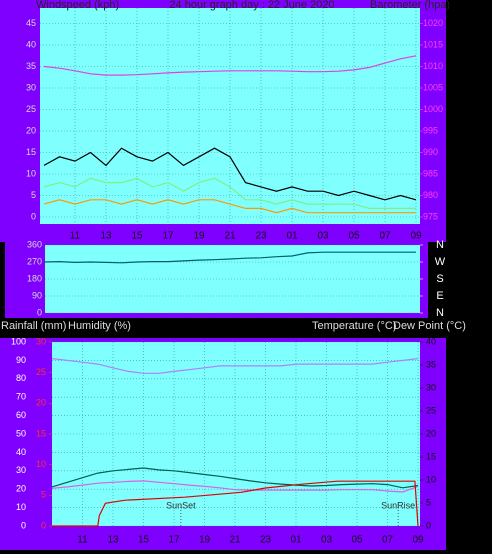  What do you see at coordinates (439, 296) in the screenshot?
I see `y2-tick-label: E` at bounding box center [439, 296].